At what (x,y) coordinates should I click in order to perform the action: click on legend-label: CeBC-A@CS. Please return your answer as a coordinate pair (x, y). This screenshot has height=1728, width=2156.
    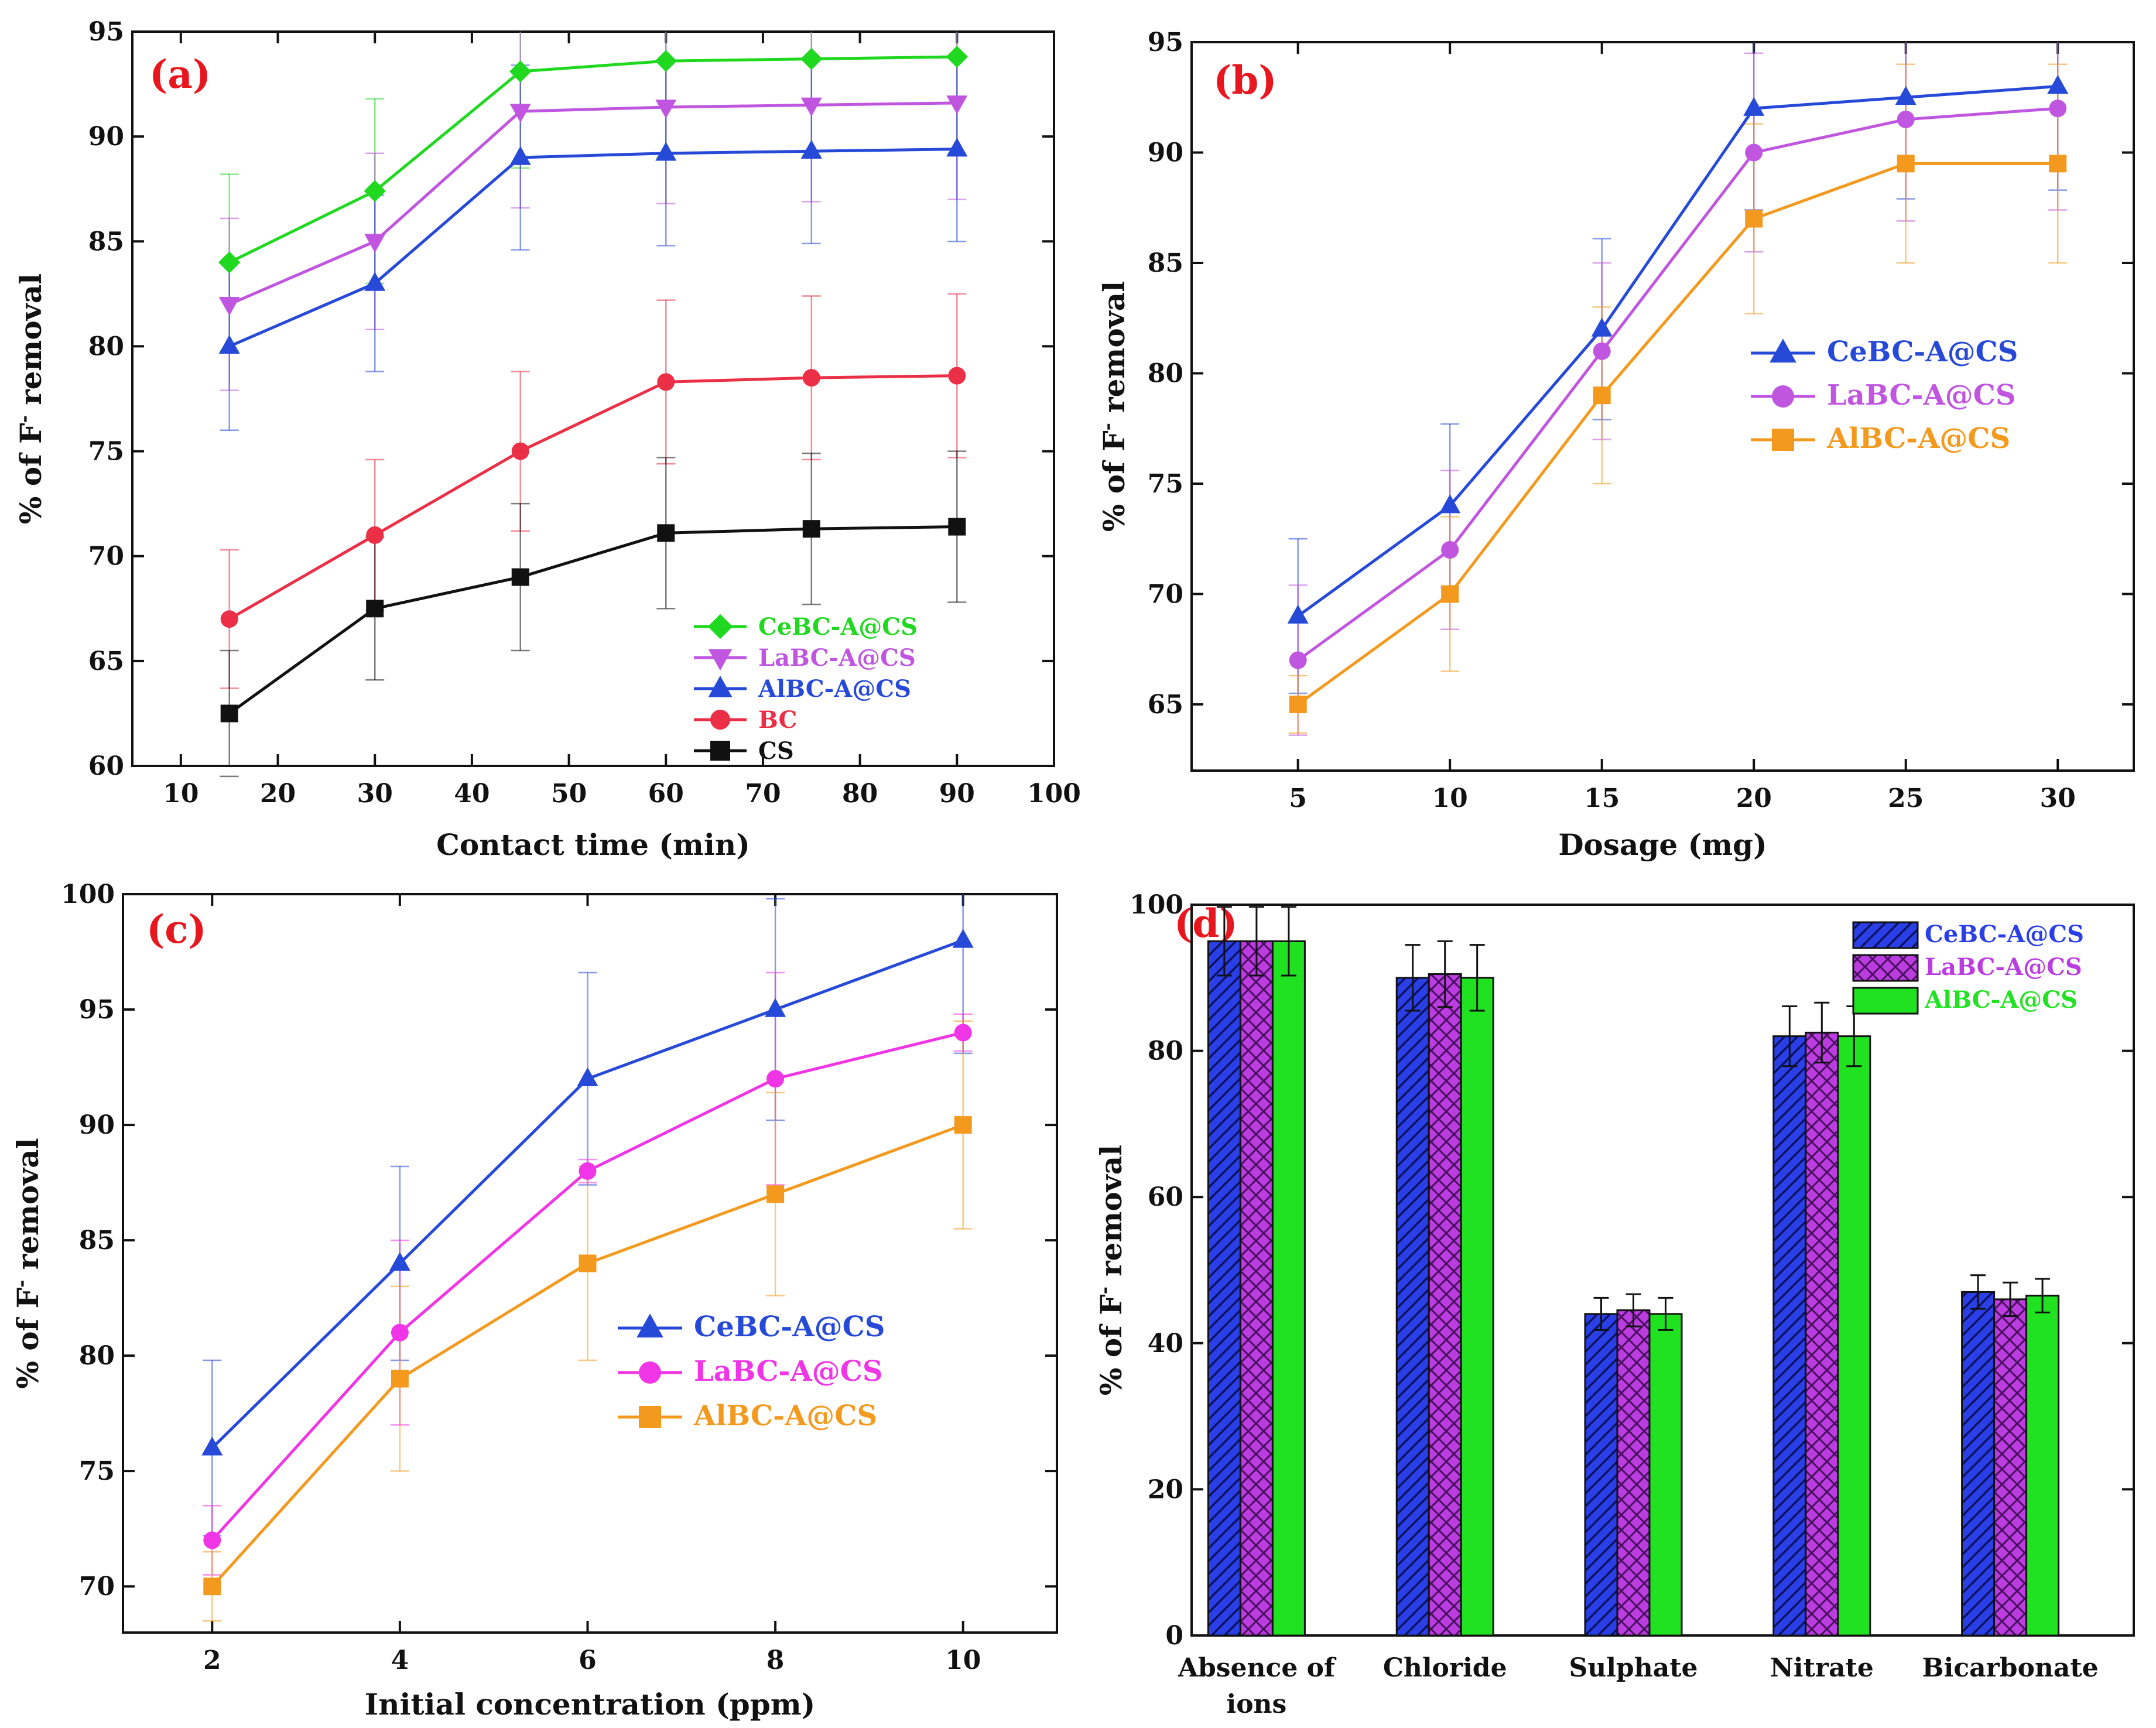
    Looking at the image, I should click on (1922, 352).